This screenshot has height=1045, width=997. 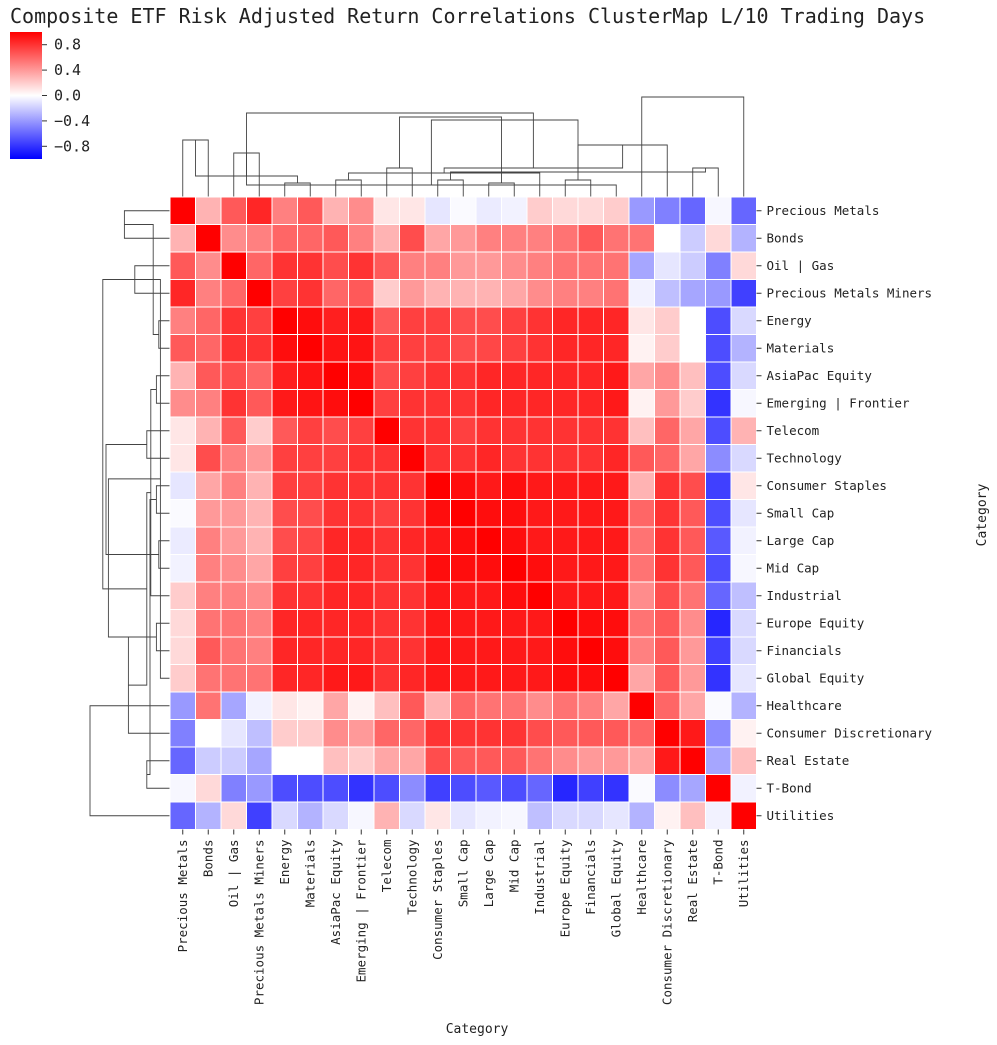 I want to click on heatmap-cell-materials--energy, so click(x=284, y=348).